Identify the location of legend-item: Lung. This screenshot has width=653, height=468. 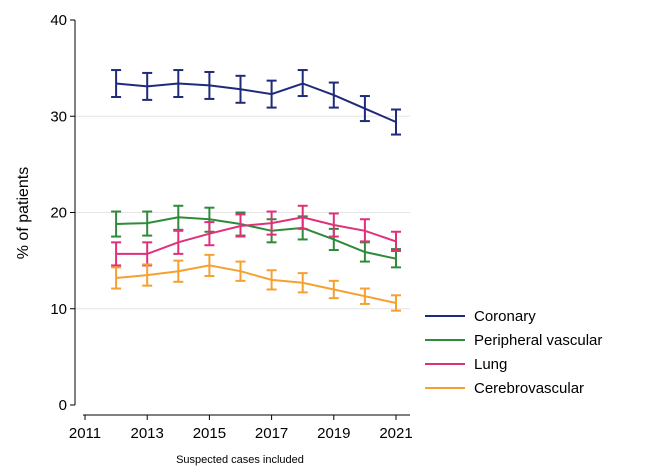
(466, 364).